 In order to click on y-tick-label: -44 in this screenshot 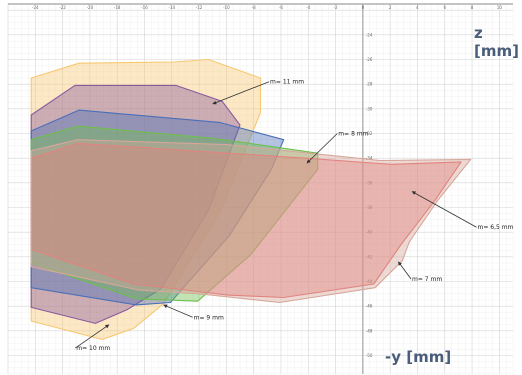, I will do `click(369, 281)`.